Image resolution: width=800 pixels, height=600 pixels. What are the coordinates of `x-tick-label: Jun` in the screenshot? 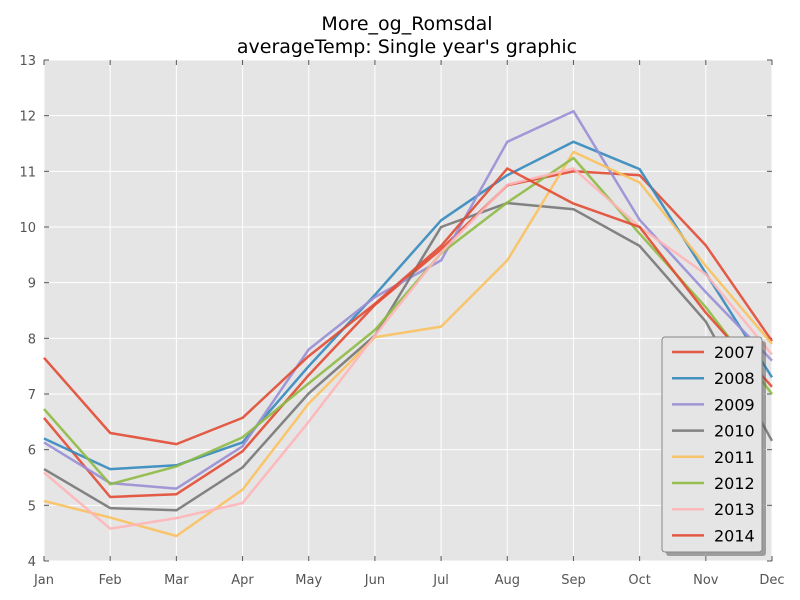 It's located at (374, 580).